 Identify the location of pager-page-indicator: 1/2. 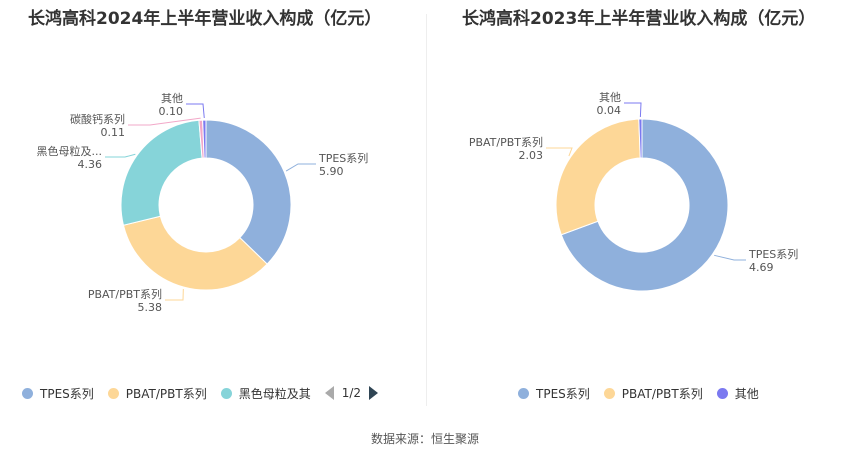
(351, 393).